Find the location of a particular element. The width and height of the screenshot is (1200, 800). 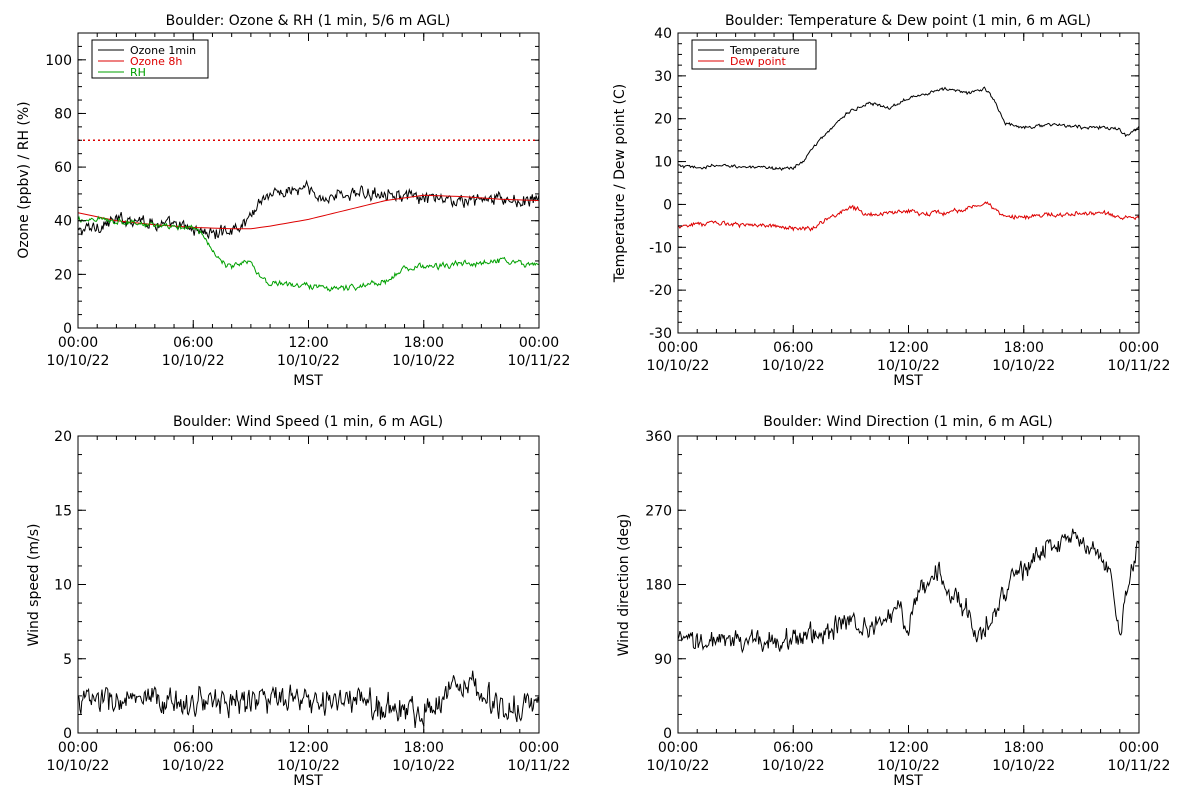

series-line-temperature is located at coordinates (908, 129).